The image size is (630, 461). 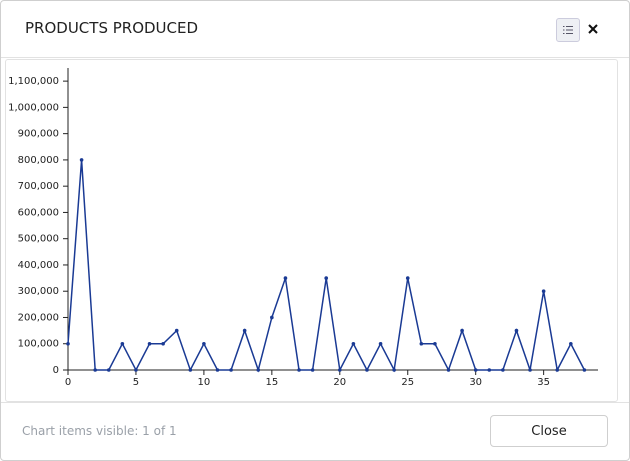 I want to click on y-tick-label: 800,000, so click(x=38, y=160).